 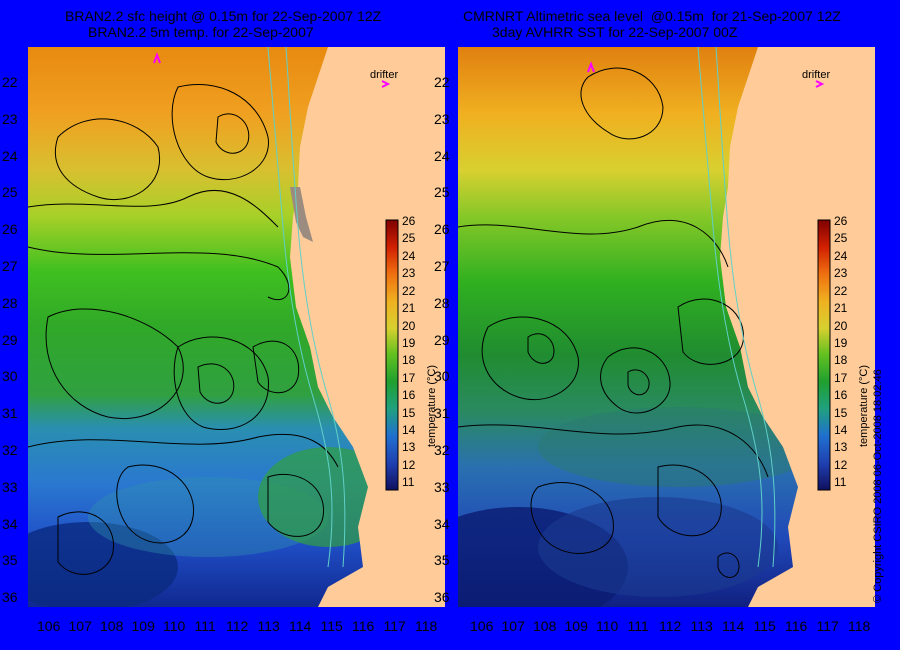 What do you see at coordinates (432, 405) in the screenshot?
I see `left-colorbar-label: temperature (°C)` at bounding box center [432, 405].